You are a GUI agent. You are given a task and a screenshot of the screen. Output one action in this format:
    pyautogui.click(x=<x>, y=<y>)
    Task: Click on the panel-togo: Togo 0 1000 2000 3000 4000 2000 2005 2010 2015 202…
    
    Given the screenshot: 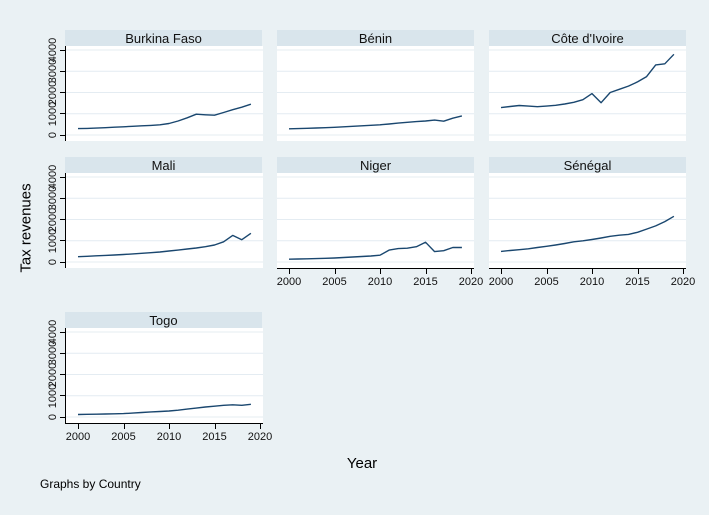 What is the action you would take?
    pyautogui.click(x=159, y=377)
    